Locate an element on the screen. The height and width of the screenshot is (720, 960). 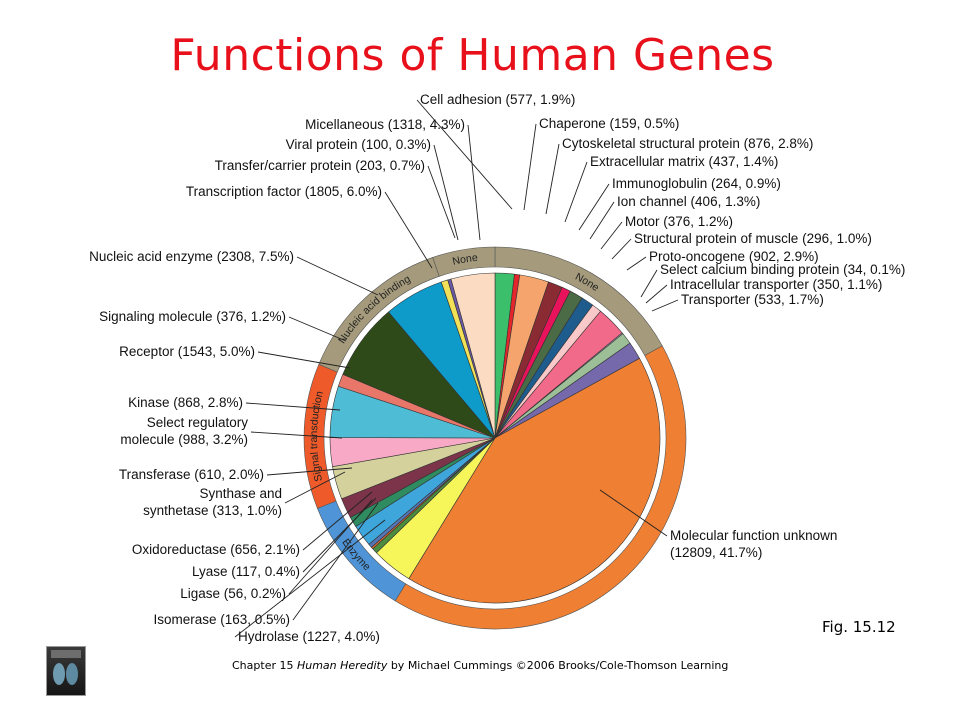
leader-line-transfer-carrier-protein is located at coordinates (441, 202).